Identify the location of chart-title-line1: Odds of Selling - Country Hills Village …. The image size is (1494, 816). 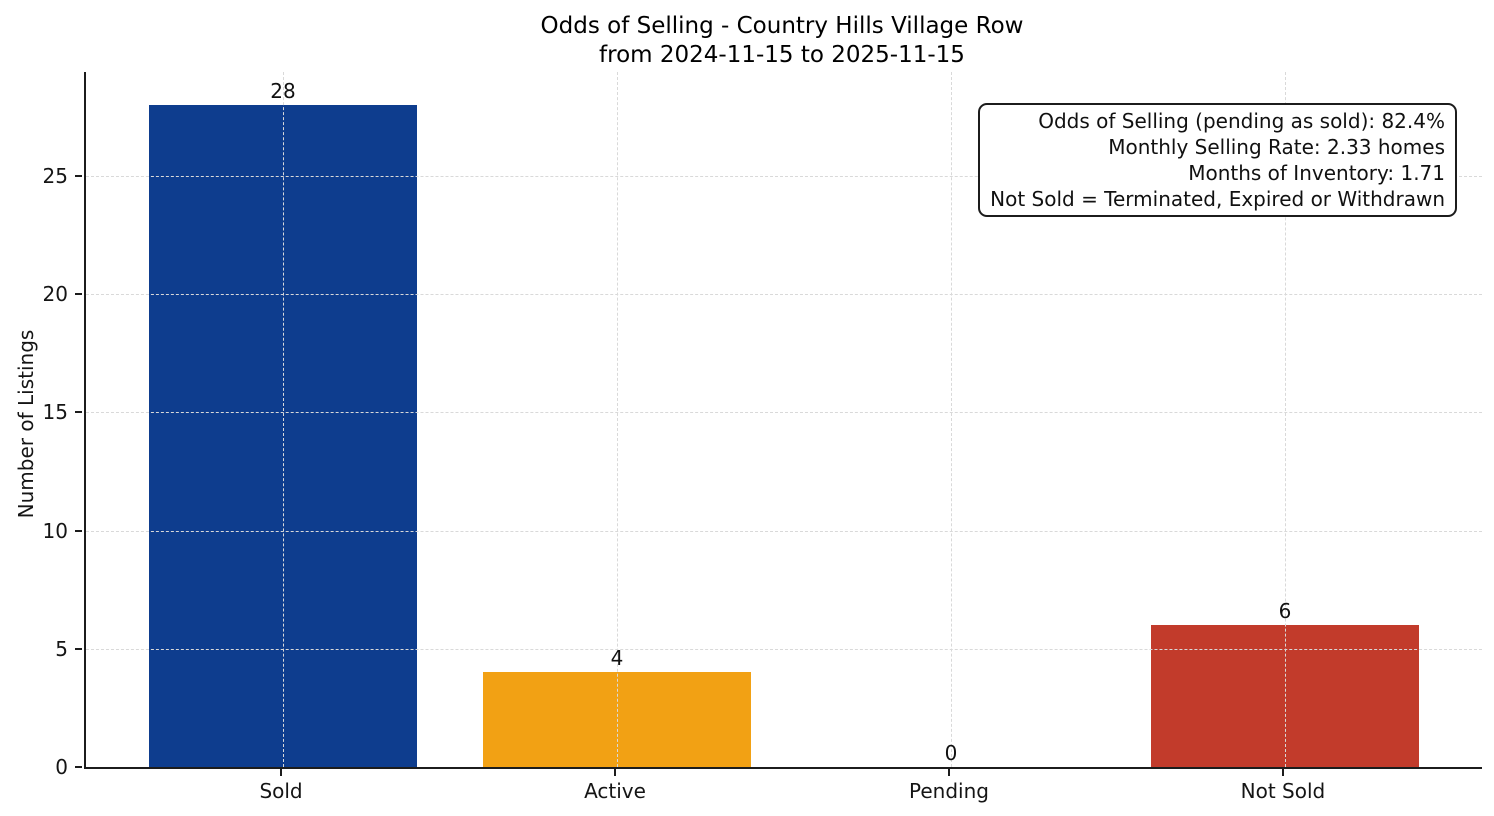
(782, 26).